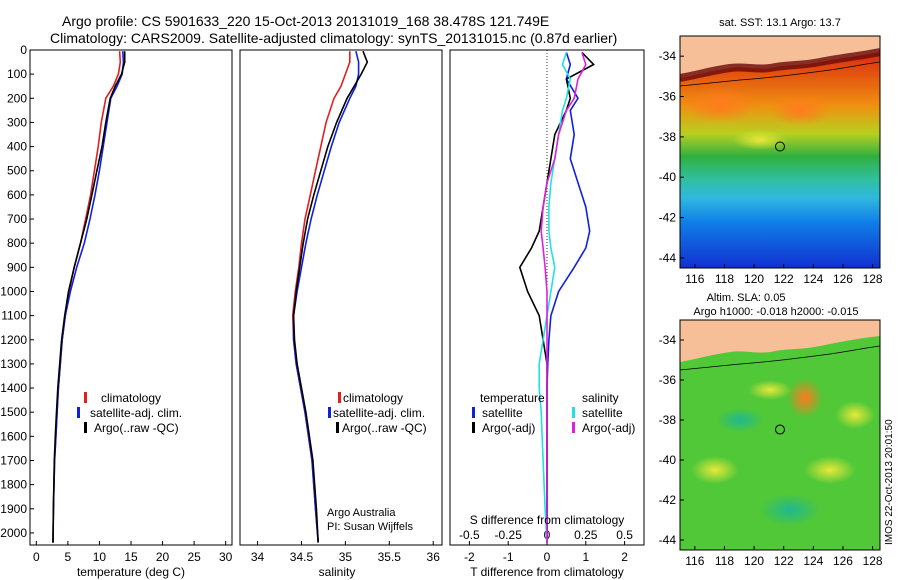 The image size is (900, 580). Describe the element at coordinates (17, 195) in the screenshot. I see `y-tick-label: 600` at that location.